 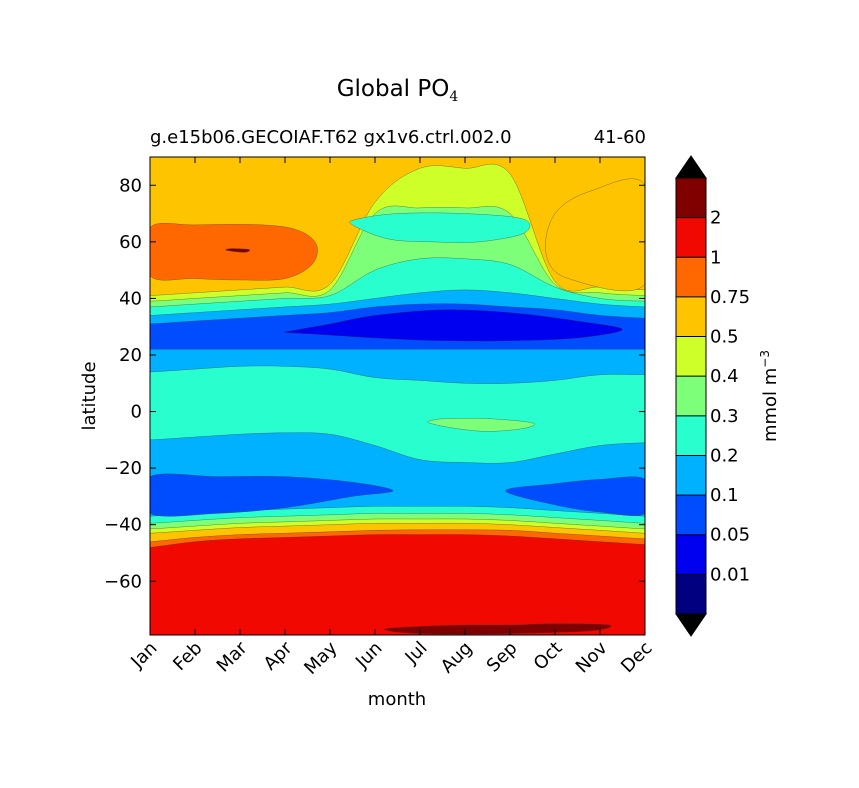 I want to click on colorbar: 0.01 0.05 0.1 0.2 0.3 0.4 0.5 0.75 1 2, so click(x=712, y=396).